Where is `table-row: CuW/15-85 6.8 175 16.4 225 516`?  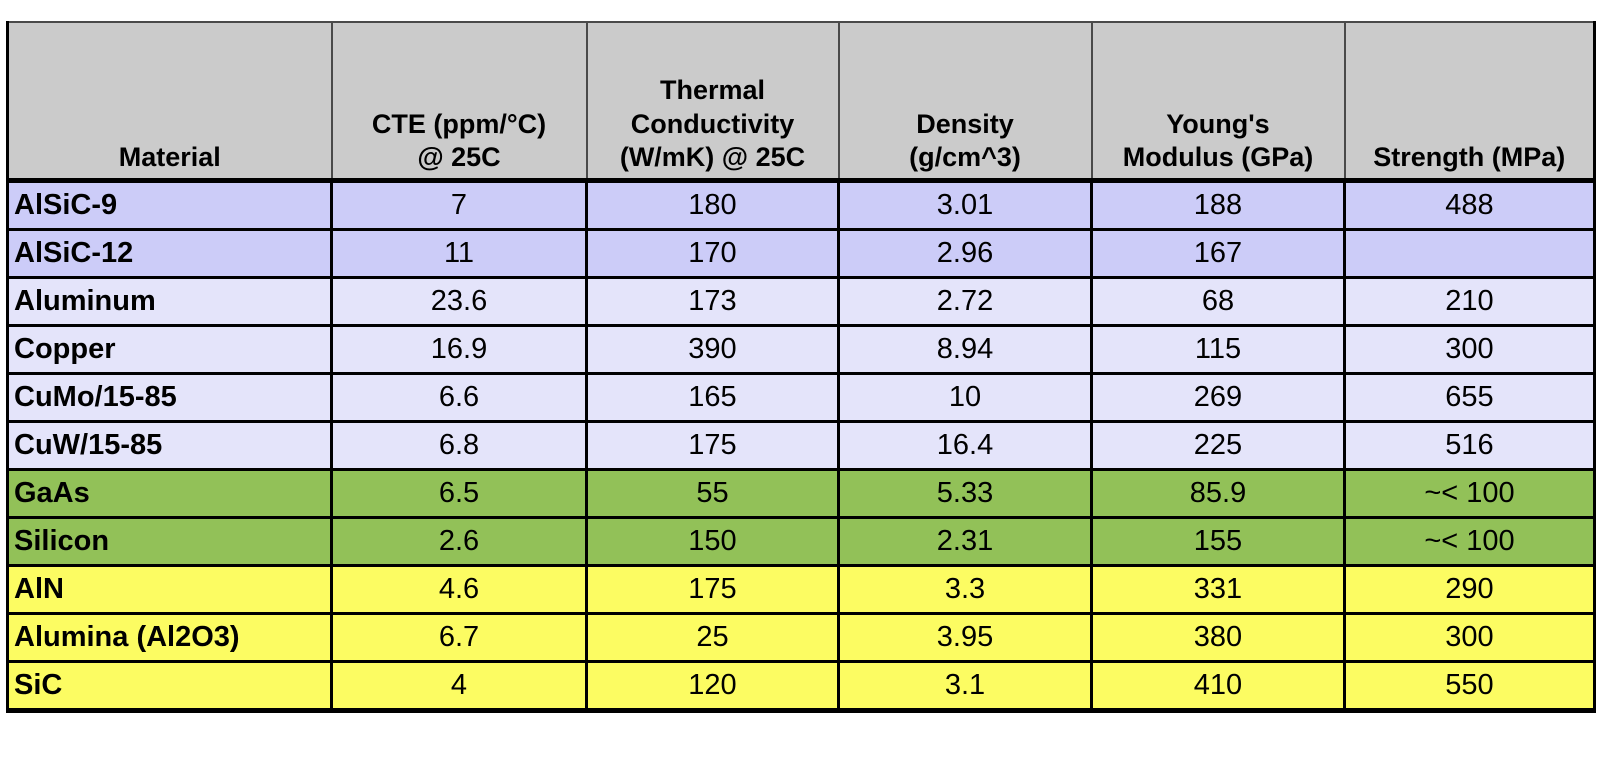 table-row: CuW/15-85 6.8 175 16.4 225 516 is located at coordinates (801, 445).